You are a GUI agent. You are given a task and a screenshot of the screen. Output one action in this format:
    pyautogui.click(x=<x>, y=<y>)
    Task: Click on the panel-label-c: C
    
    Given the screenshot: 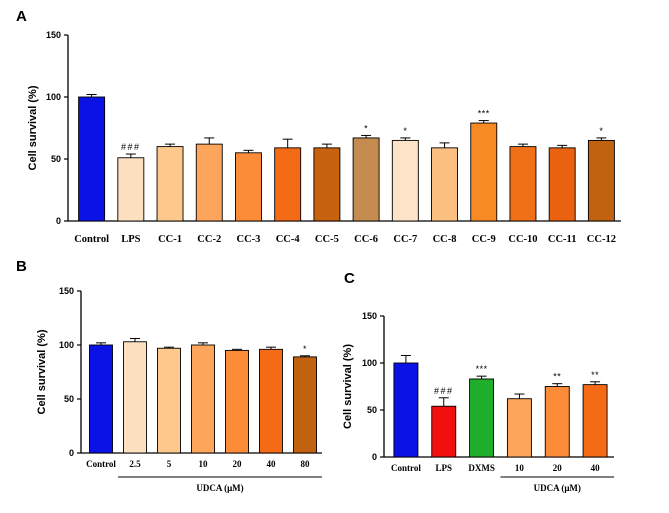 What is the action you would take?
    pyautogui.click(x=349, y=278)
    